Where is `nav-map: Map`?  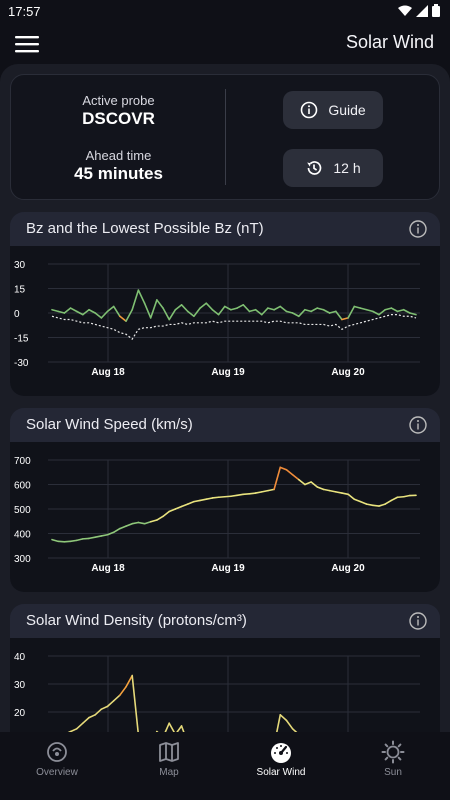
nav-map: Map is located at coordinates (169, 766).